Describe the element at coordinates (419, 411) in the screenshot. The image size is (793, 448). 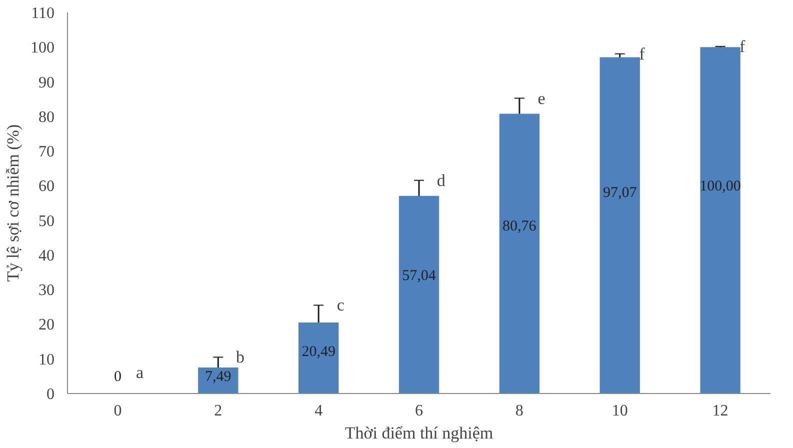
I see `x-tick-label: 6` at that location.